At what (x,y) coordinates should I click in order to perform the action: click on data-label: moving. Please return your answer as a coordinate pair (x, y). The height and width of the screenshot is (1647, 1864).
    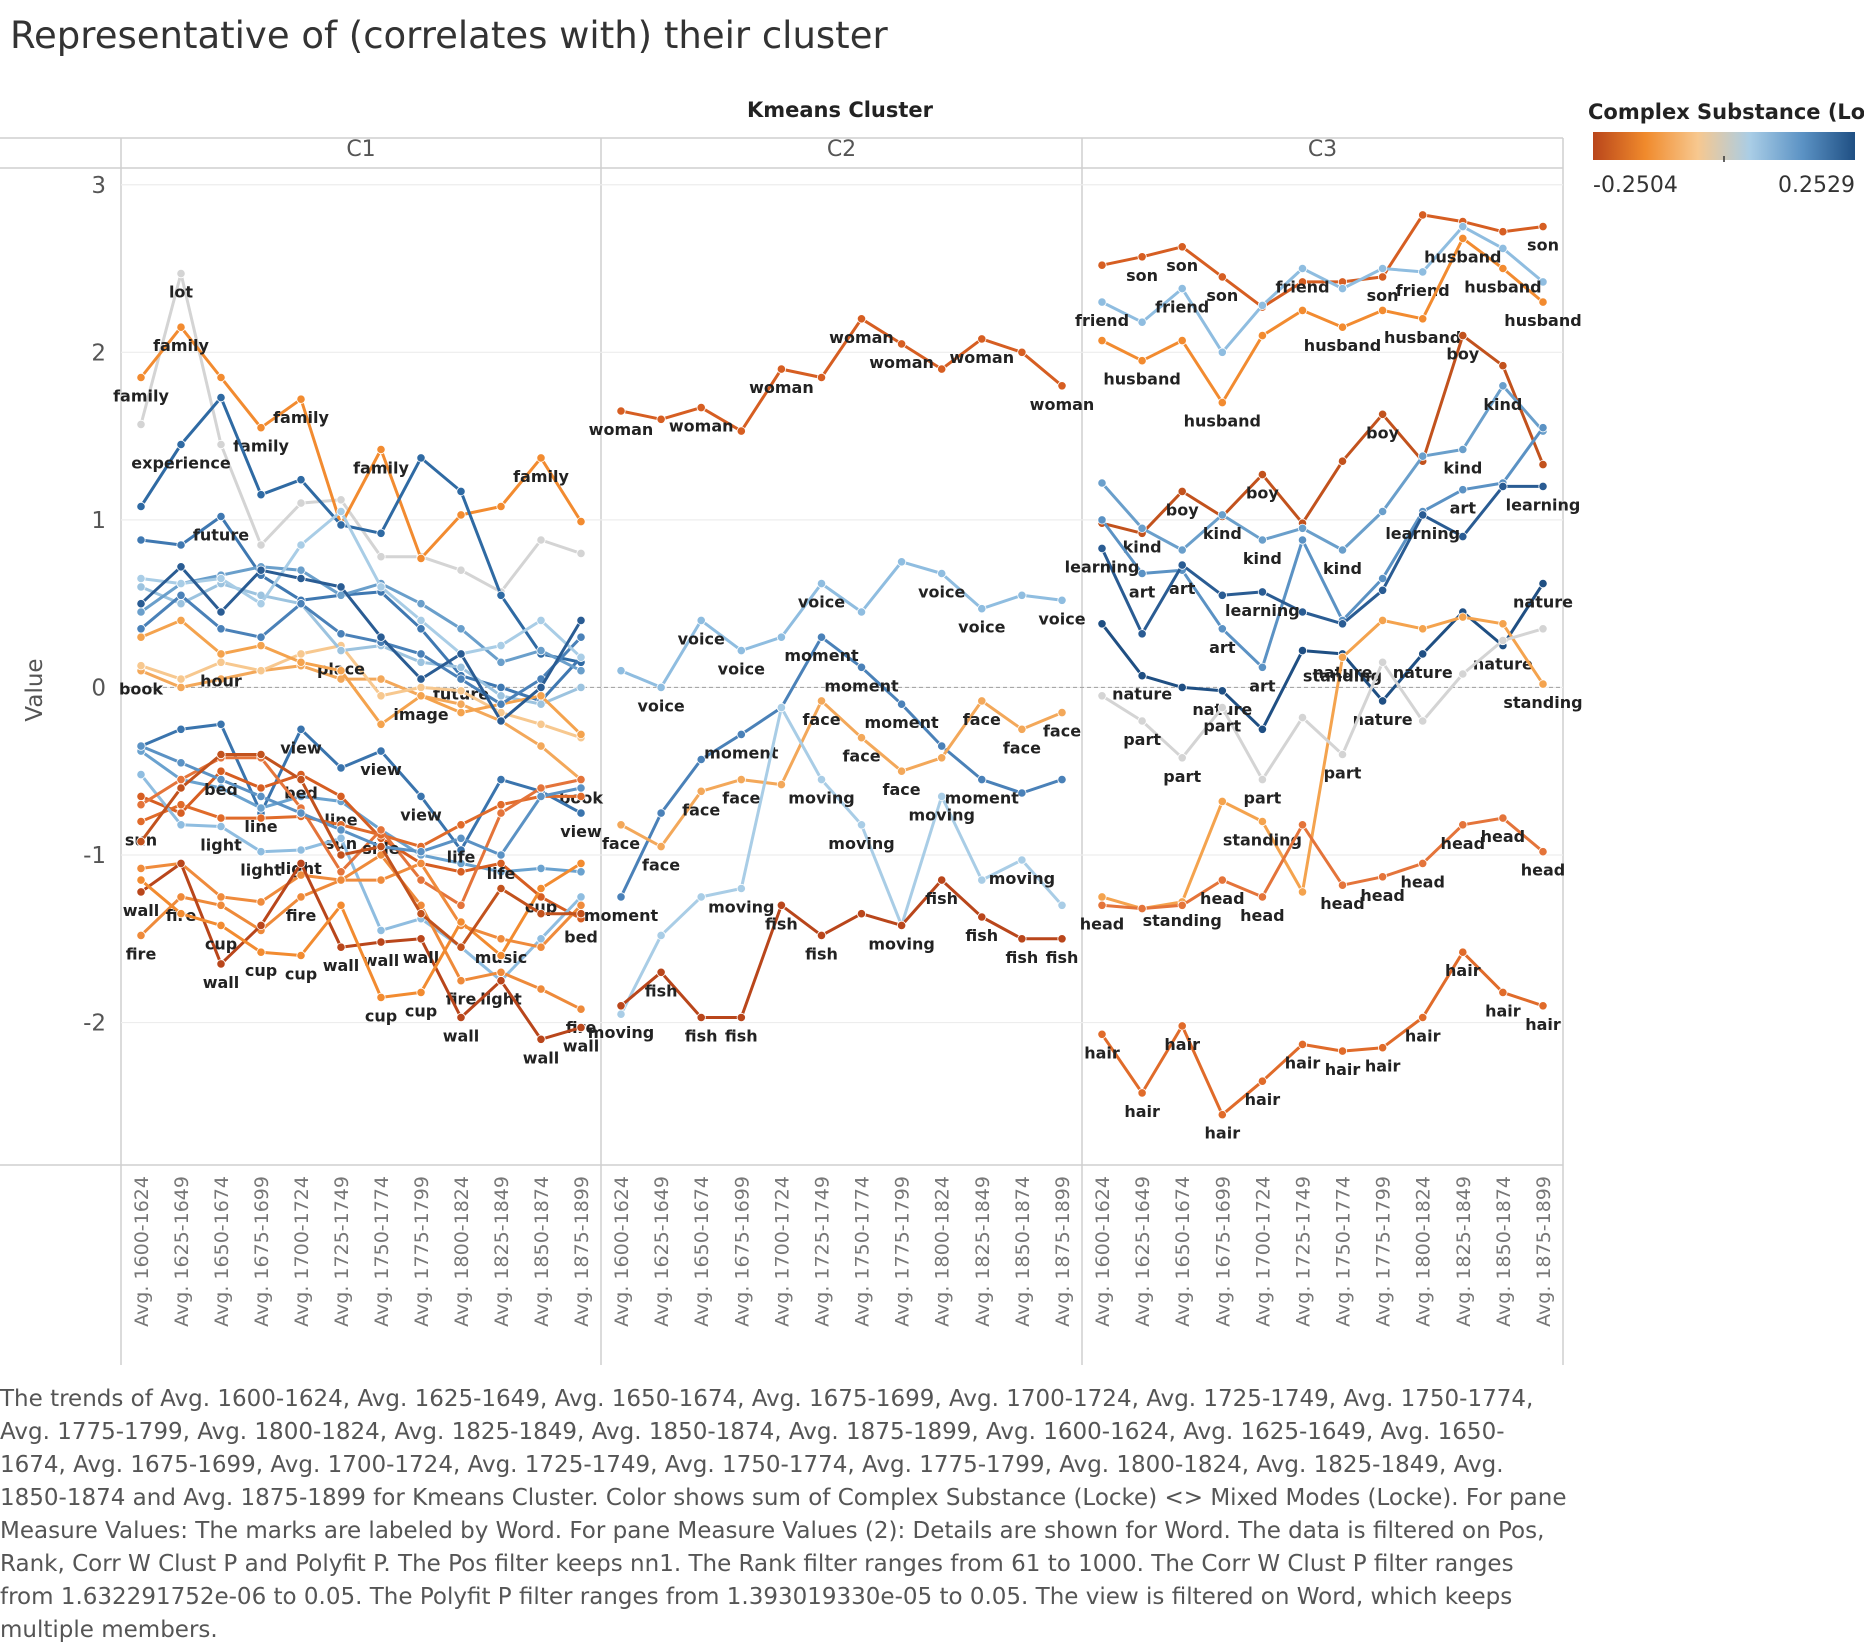
    Looking at the image, I should click on (1022, 878).